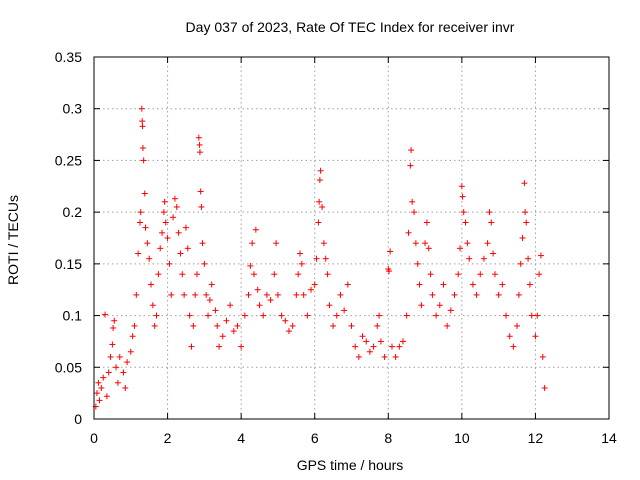 The width and height of the screenshot is (640, 480). Describe the element at coordinates (353, 438) in the screenshot. I see `x-tick-labels: 0 2 4 6 8 10 12 14` at that location.